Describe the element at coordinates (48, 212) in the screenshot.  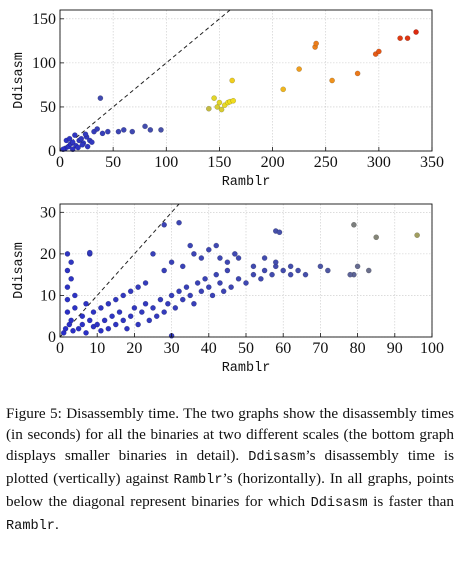
I see `y-tick-label: 30` at that location.